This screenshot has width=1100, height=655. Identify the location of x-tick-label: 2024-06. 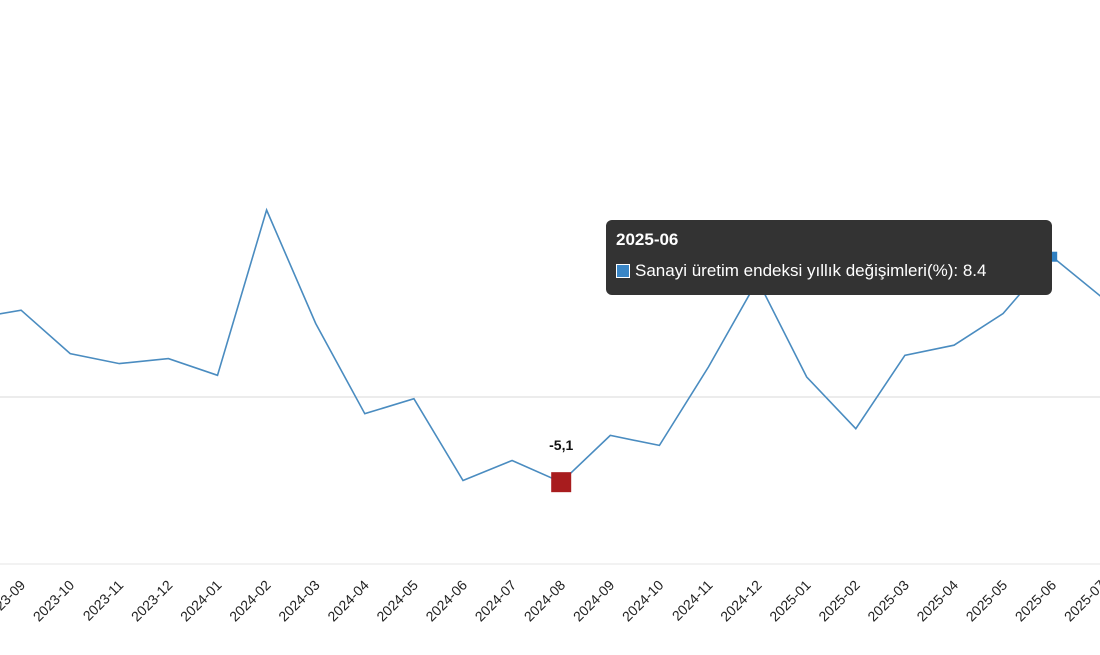
(446, 601).